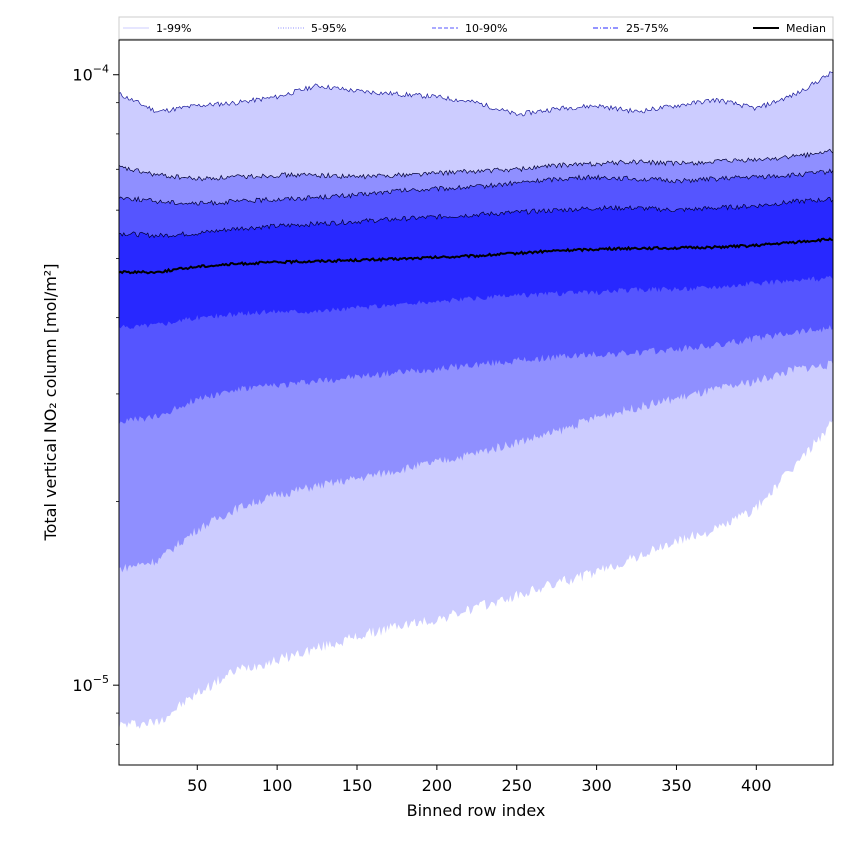  I want to click on legend: 1-99% 5-95% 10-90% 25-75% Median, so click(476, 28).